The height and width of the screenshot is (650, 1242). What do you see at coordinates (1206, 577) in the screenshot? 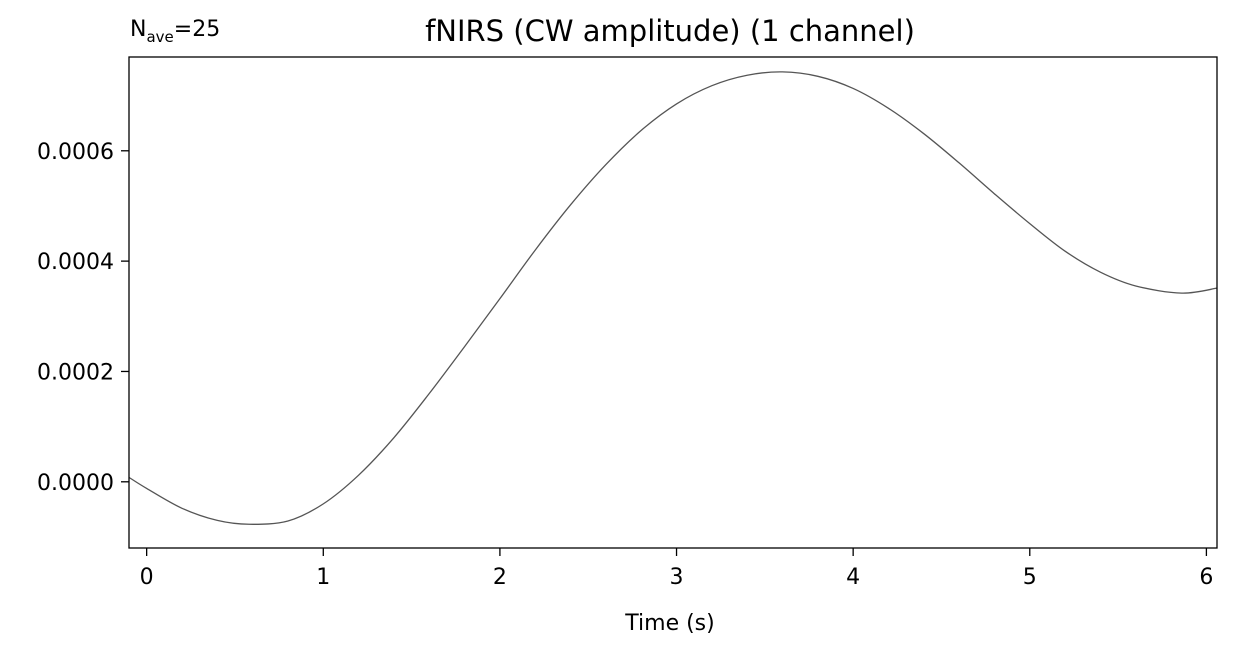
I see `x-tick-label: 6` at bounding box center [1206, 577].